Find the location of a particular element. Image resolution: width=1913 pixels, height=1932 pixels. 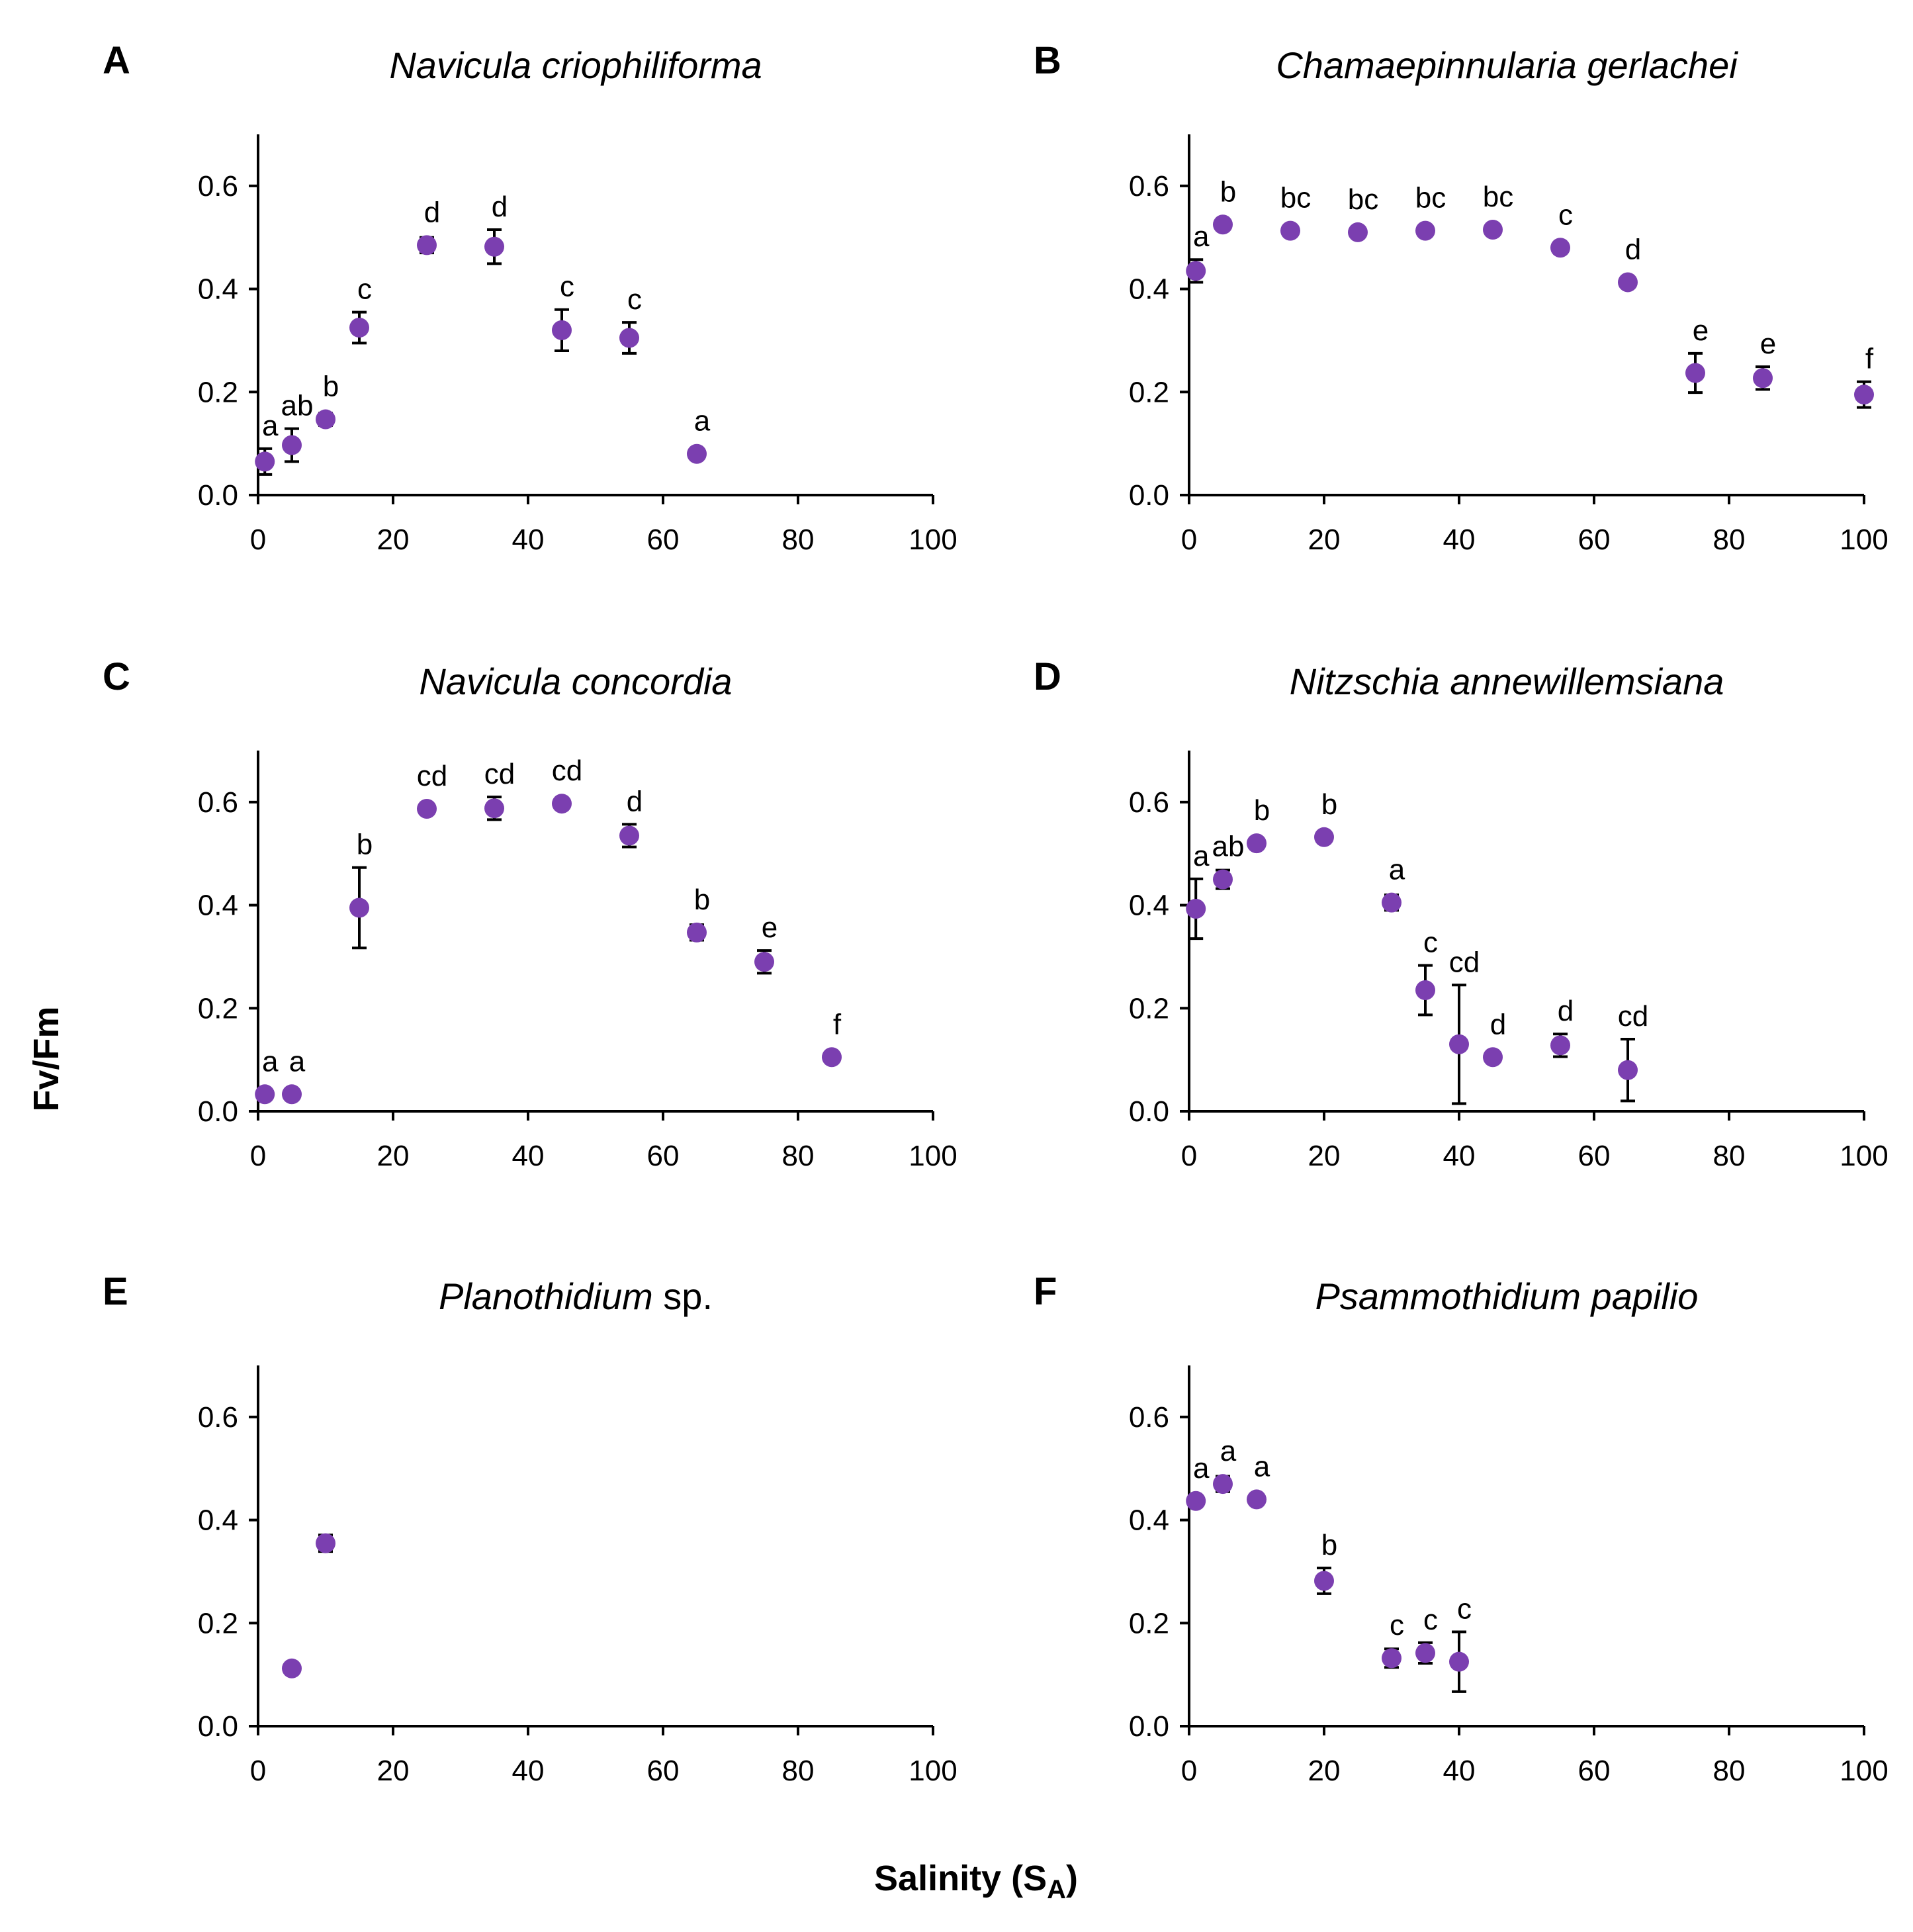

panel-letter: A is located at coordinates (116, 60).